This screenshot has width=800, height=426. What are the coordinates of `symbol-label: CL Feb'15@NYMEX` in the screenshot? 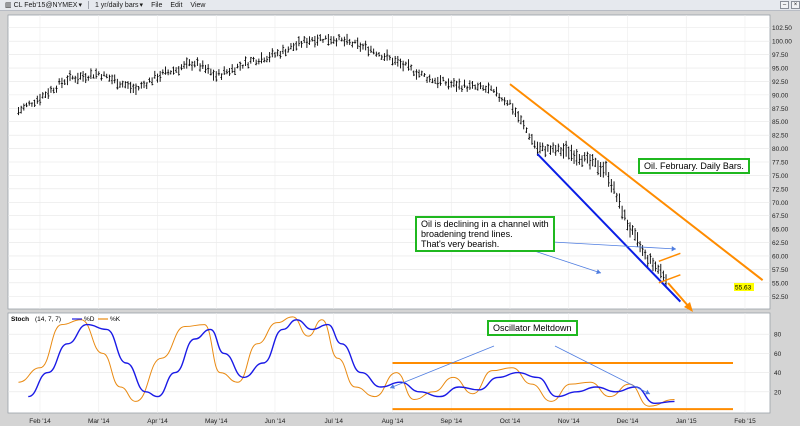 It's located at (45, 5).